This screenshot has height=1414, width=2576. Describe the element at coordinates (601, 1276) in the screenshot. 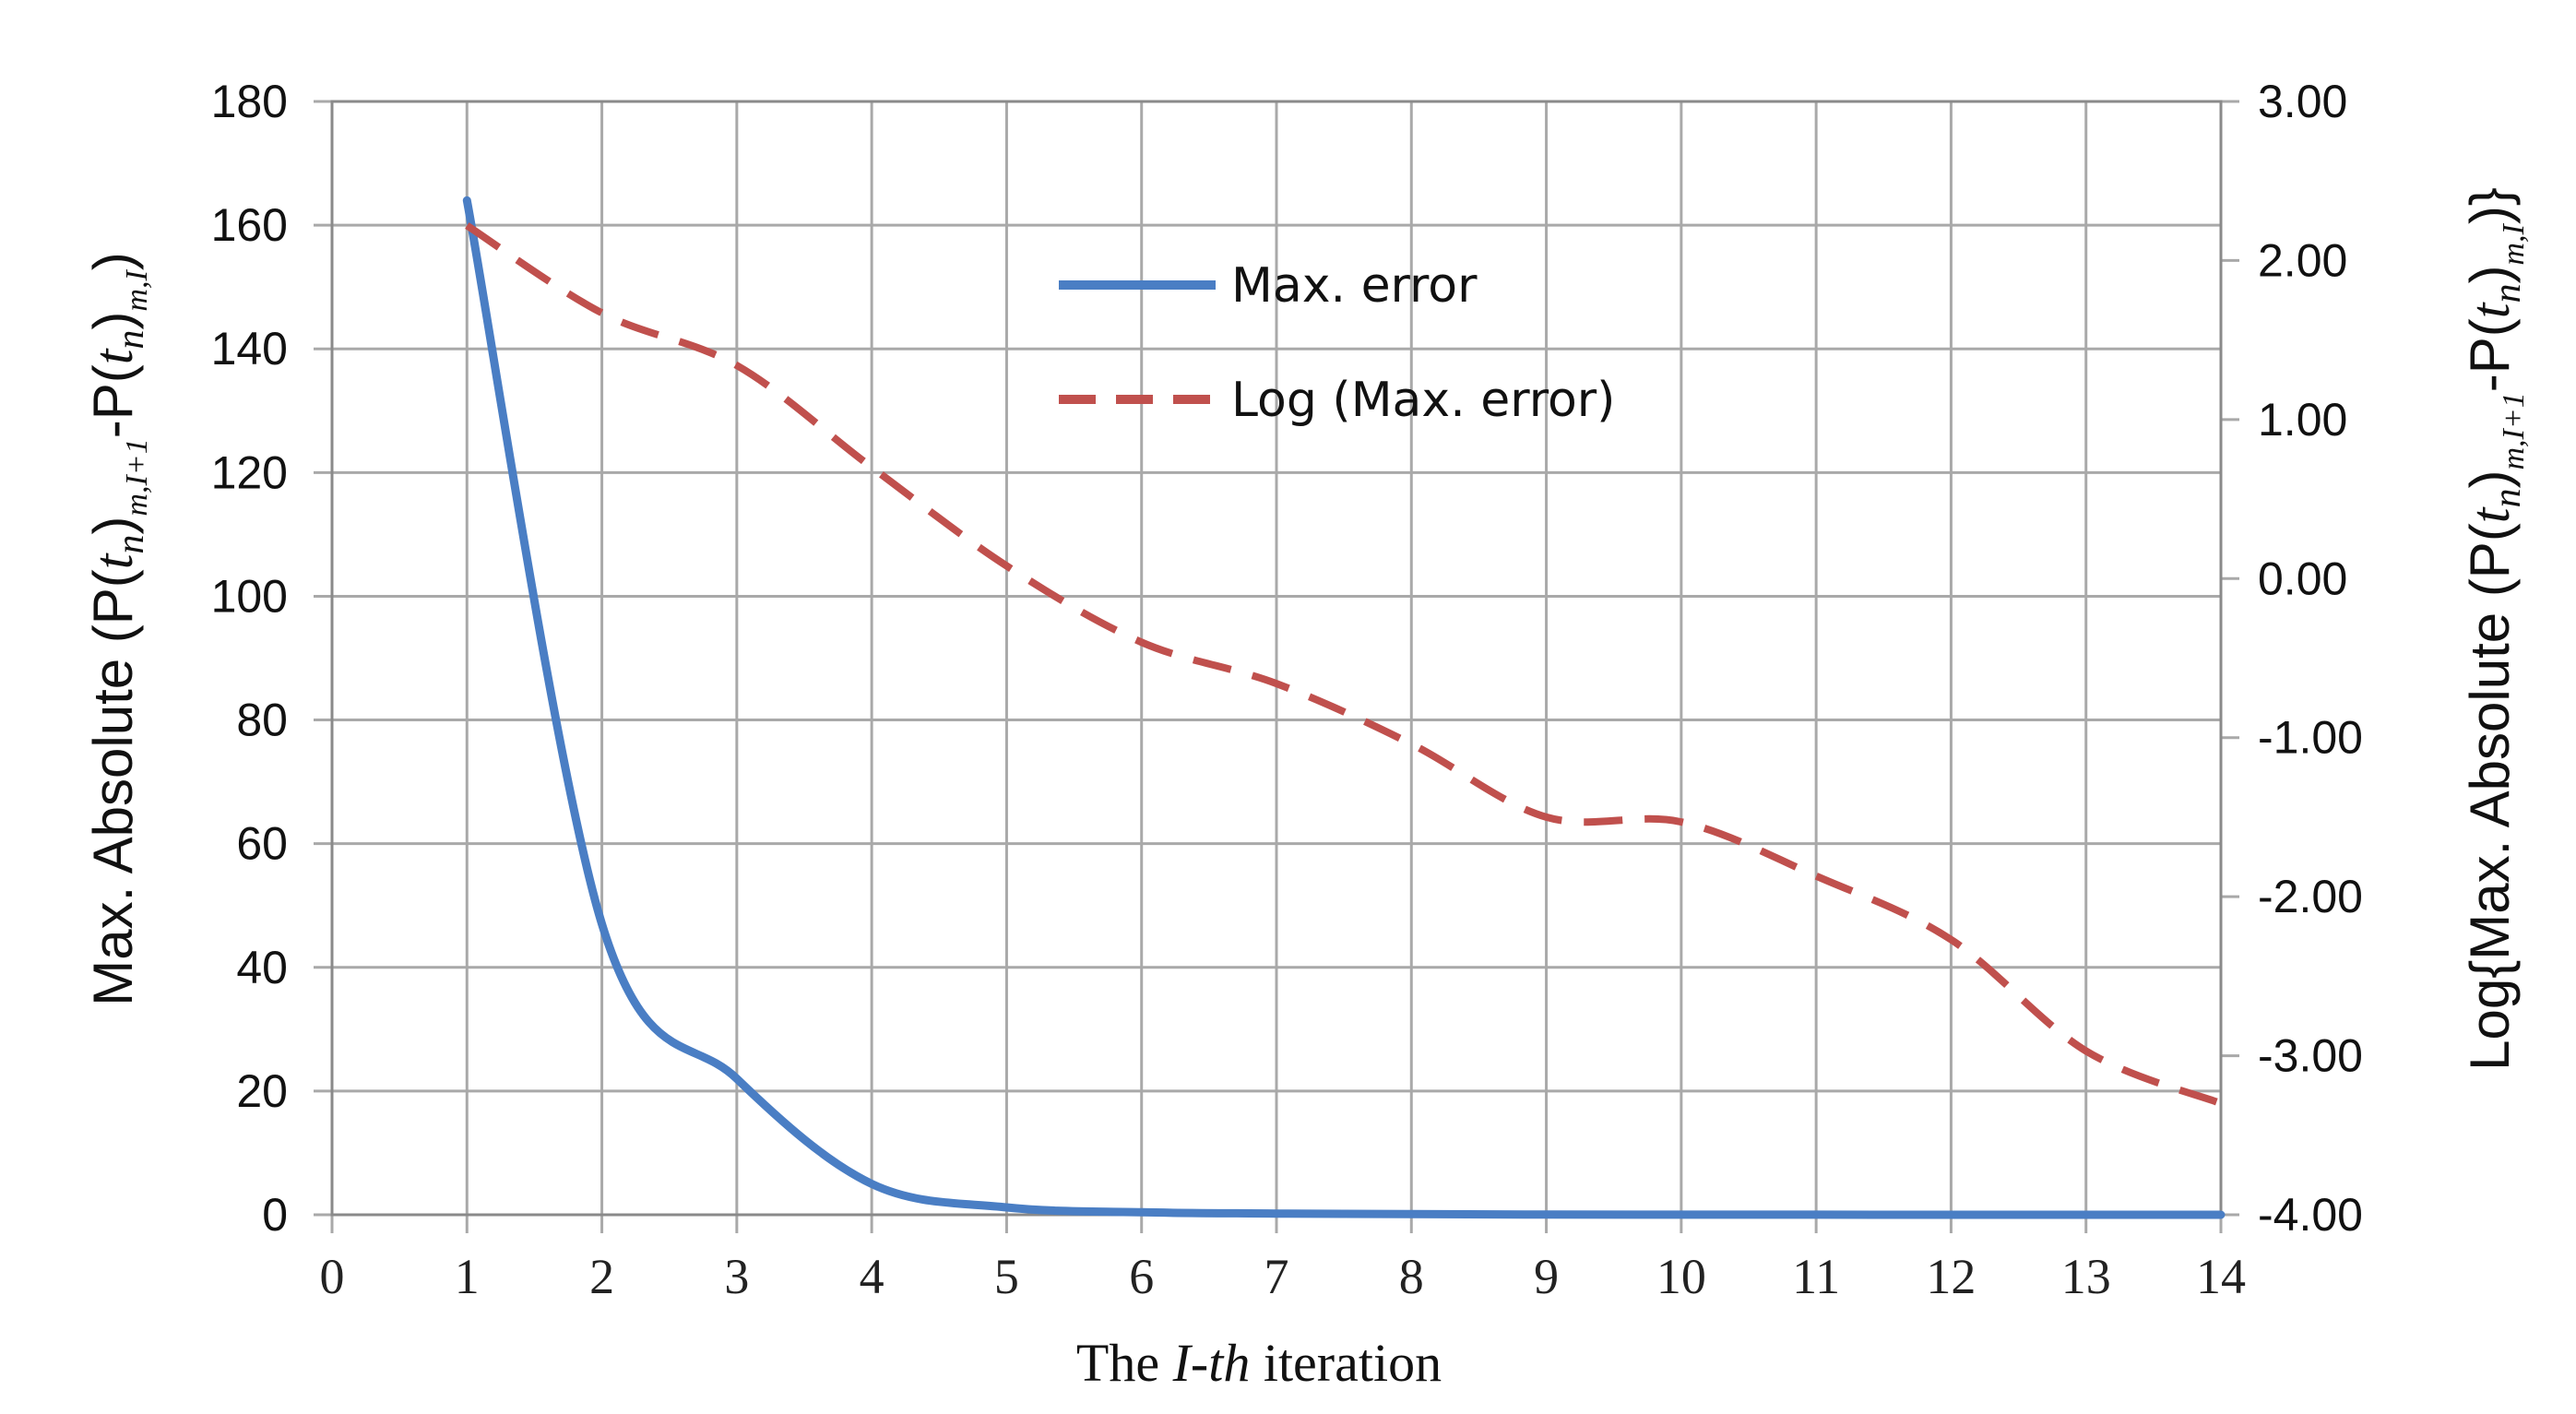

I see `x-tick-label: 2` at that location.